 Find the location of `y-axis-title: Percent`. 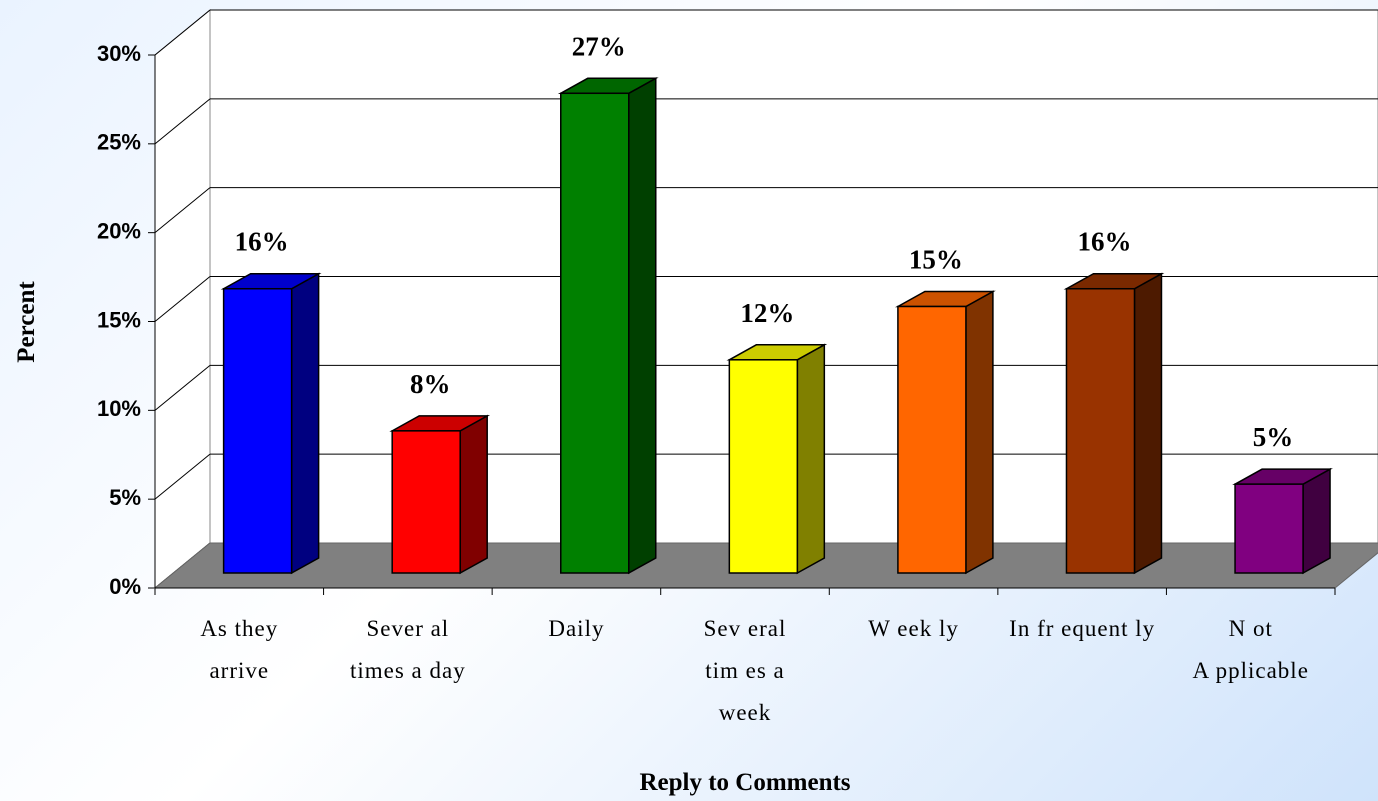

y-axis-title: Percent is located at coordinates (26, 322).